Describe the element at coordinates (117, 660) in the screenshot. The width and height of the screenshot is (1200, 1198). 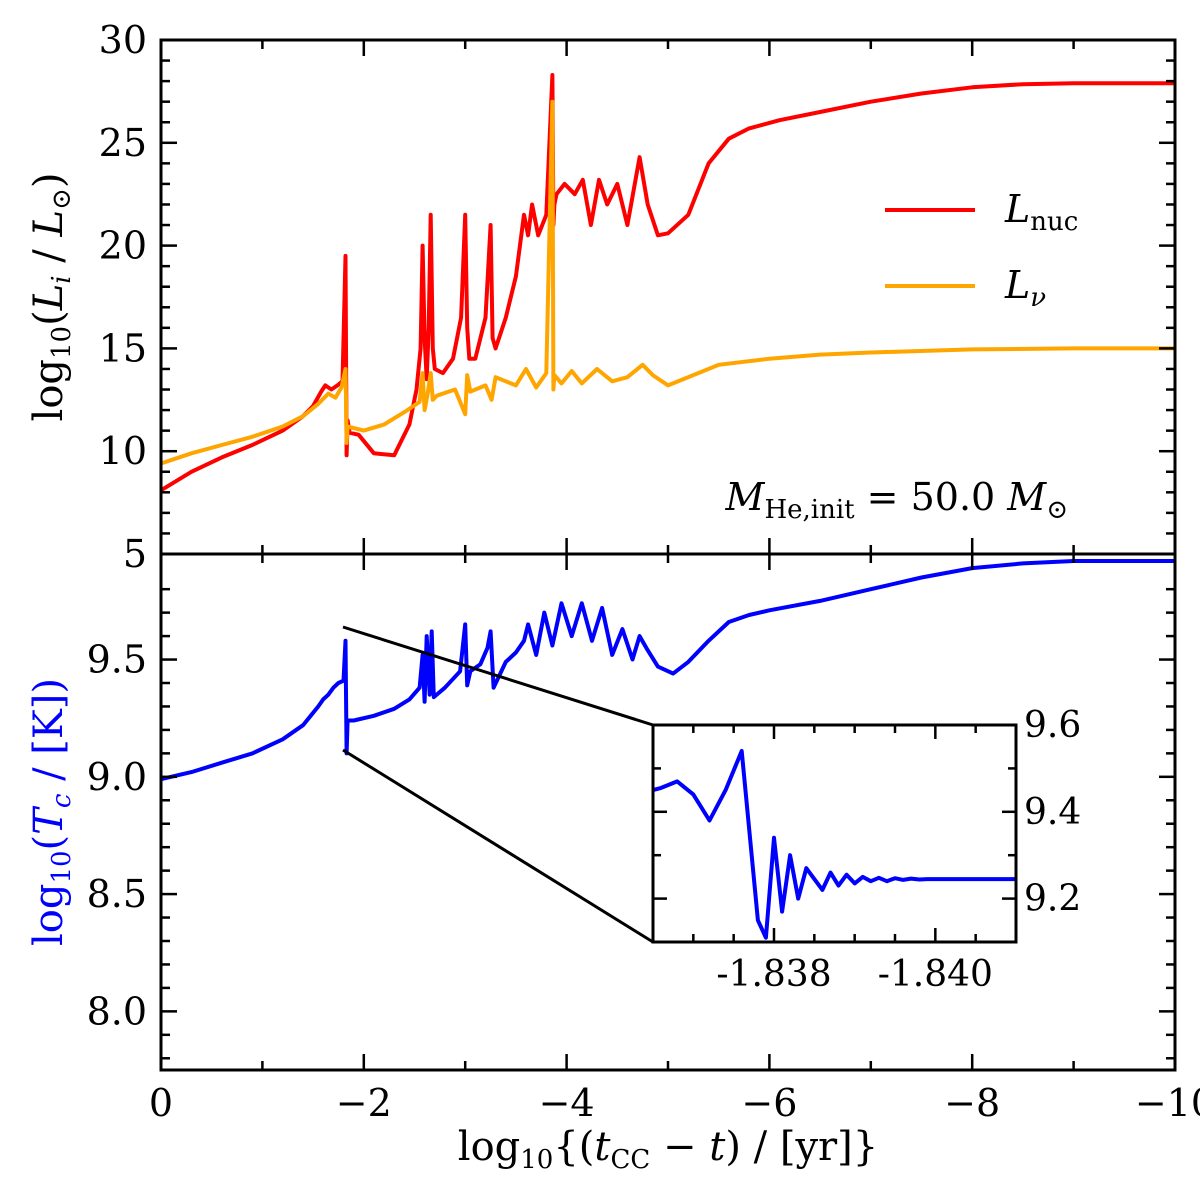
I see `bottom-ytick-label: 9.5` at that location.